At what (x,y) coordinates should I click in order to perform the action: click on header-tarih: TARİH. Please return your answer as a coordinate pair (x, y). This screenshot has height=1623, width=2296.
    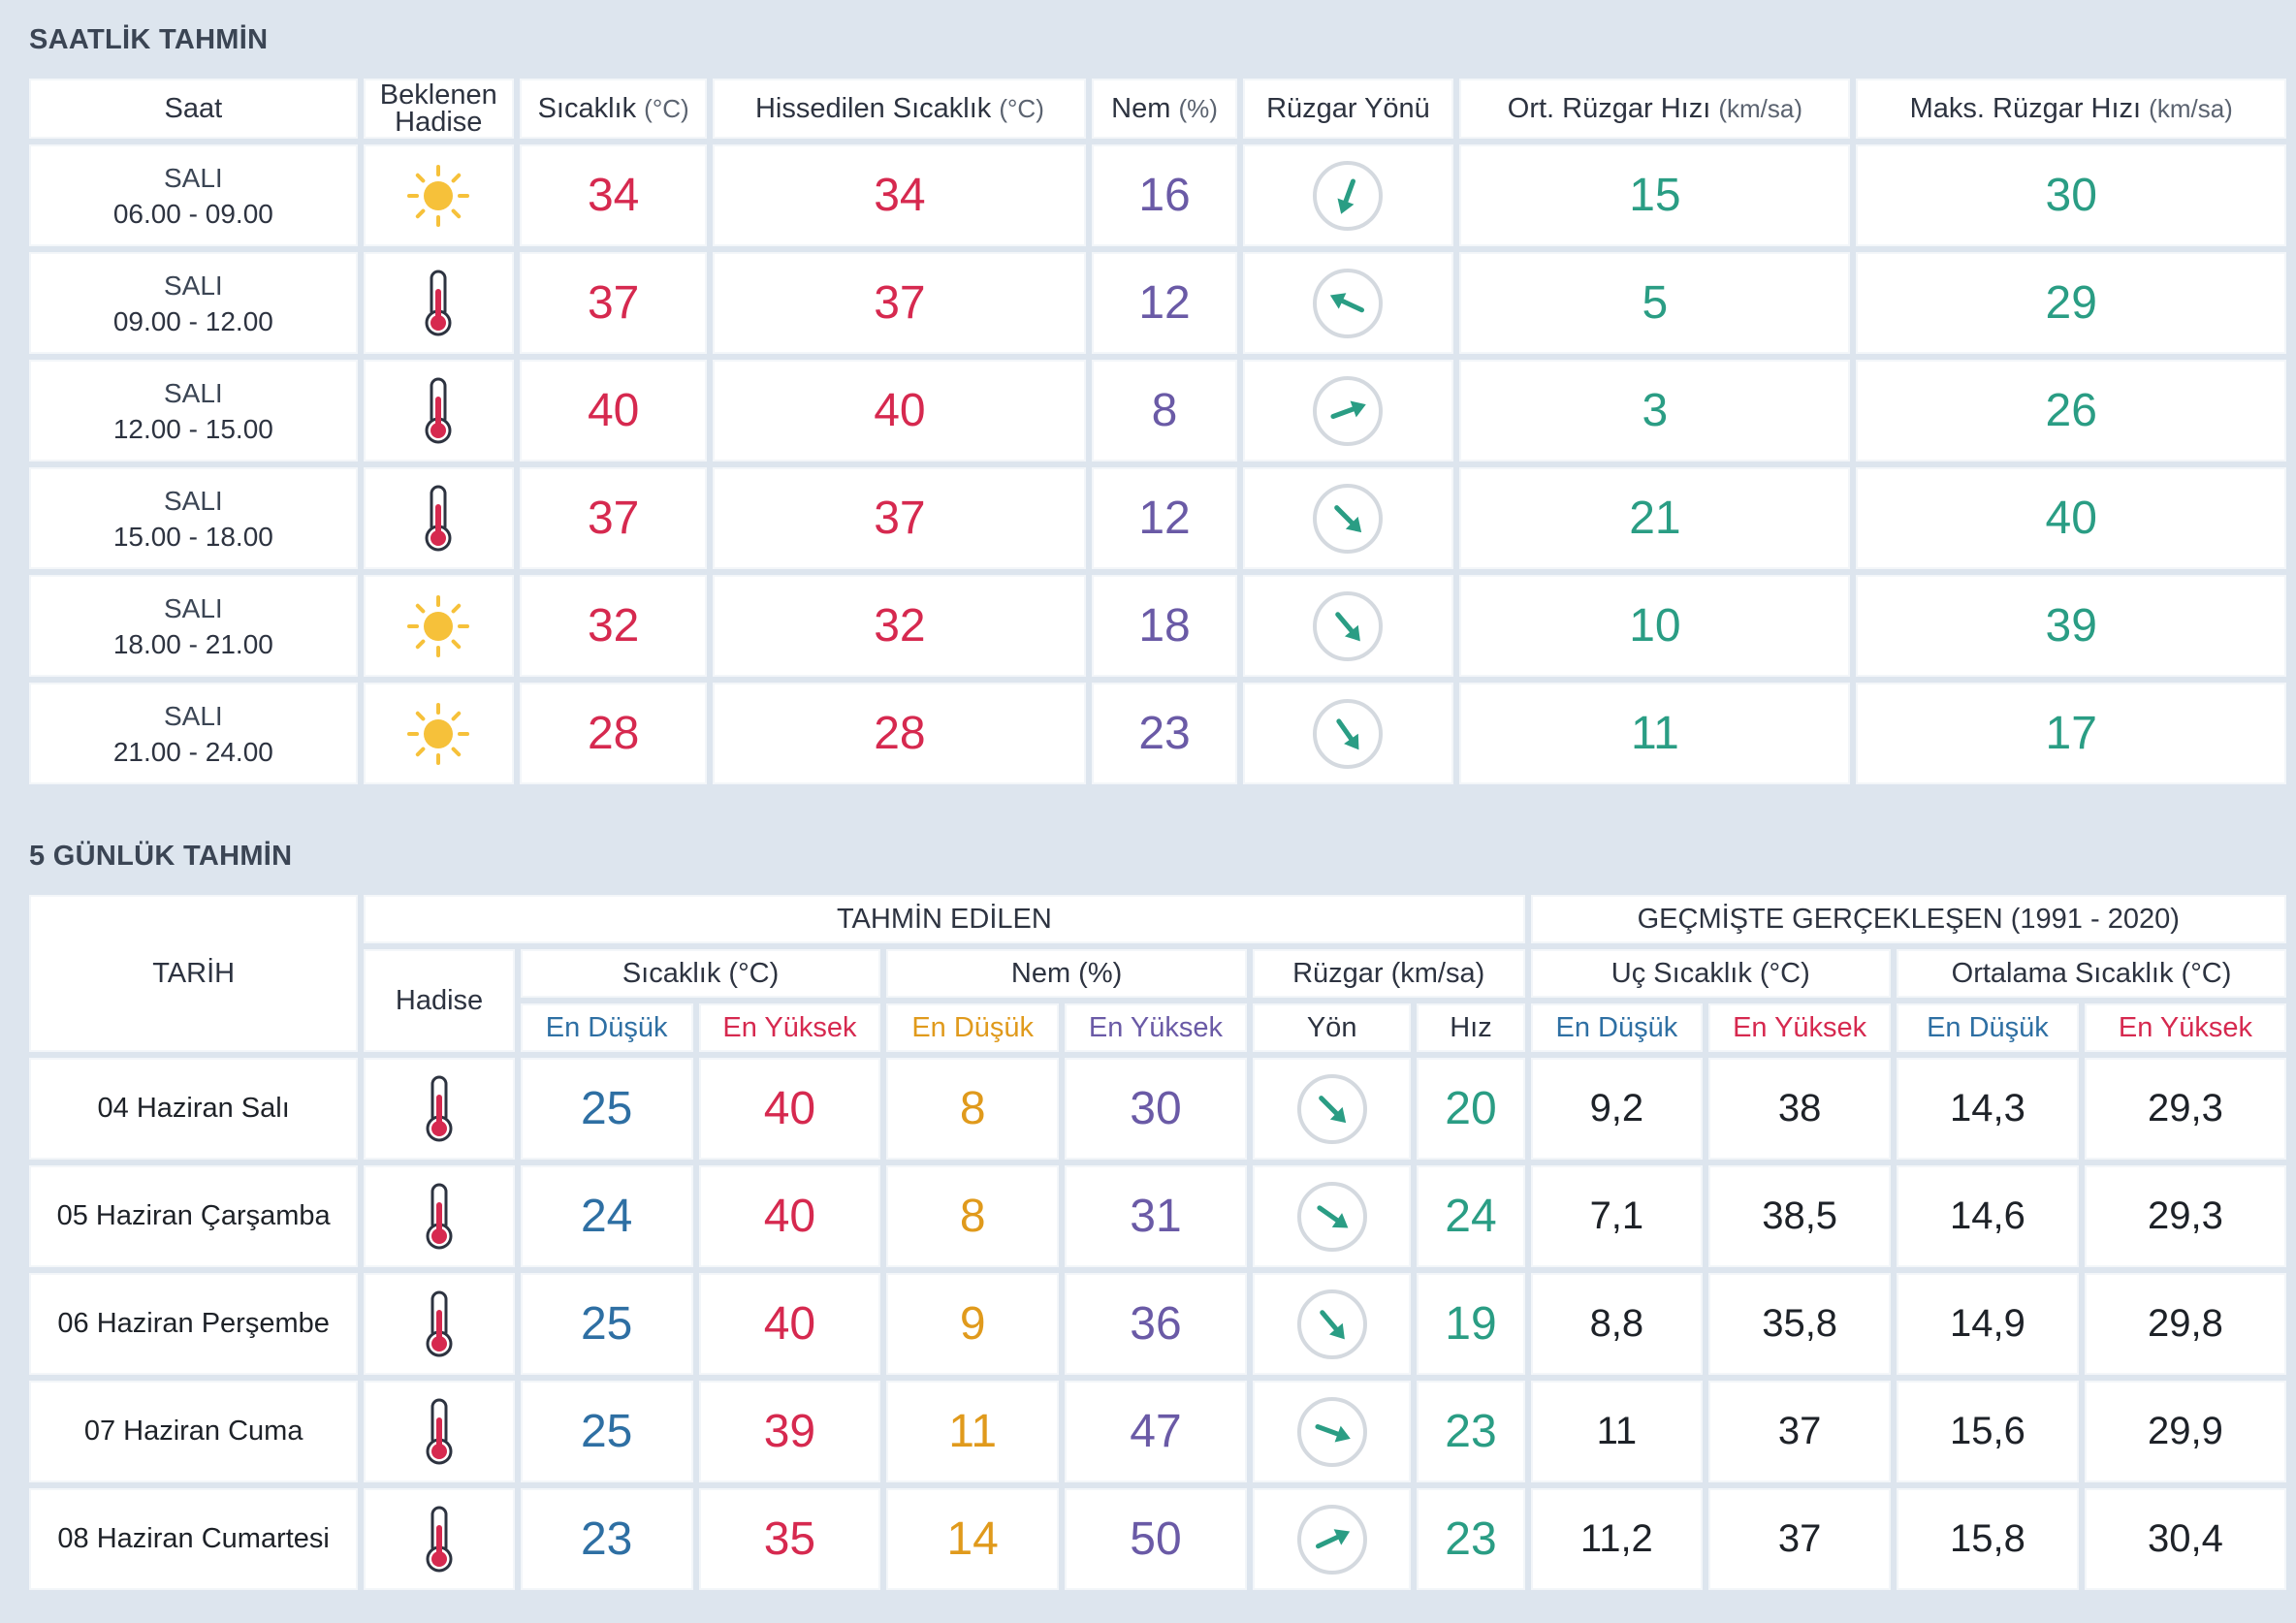
    Looking at the image, I should click on (194, 973).